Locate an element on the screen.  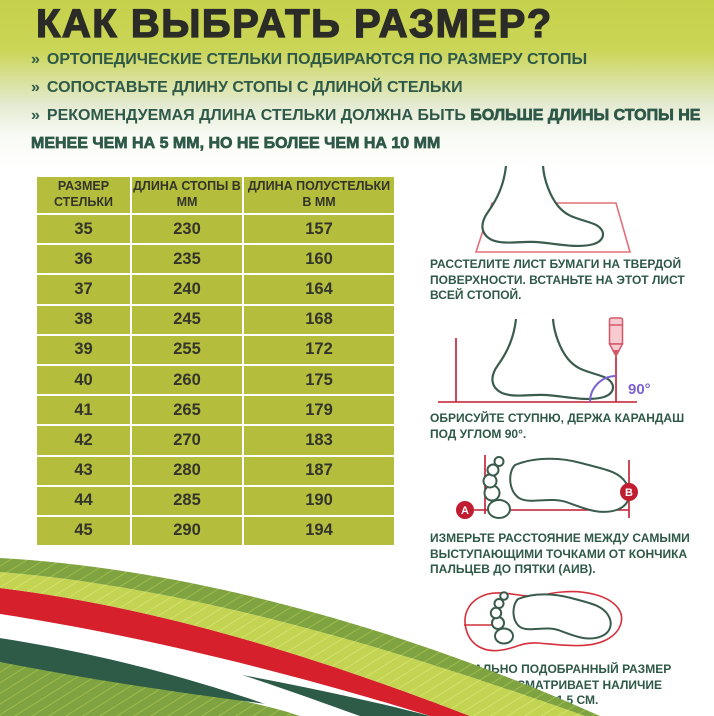
table-cell: 44 is located at coordinates (84, 501).